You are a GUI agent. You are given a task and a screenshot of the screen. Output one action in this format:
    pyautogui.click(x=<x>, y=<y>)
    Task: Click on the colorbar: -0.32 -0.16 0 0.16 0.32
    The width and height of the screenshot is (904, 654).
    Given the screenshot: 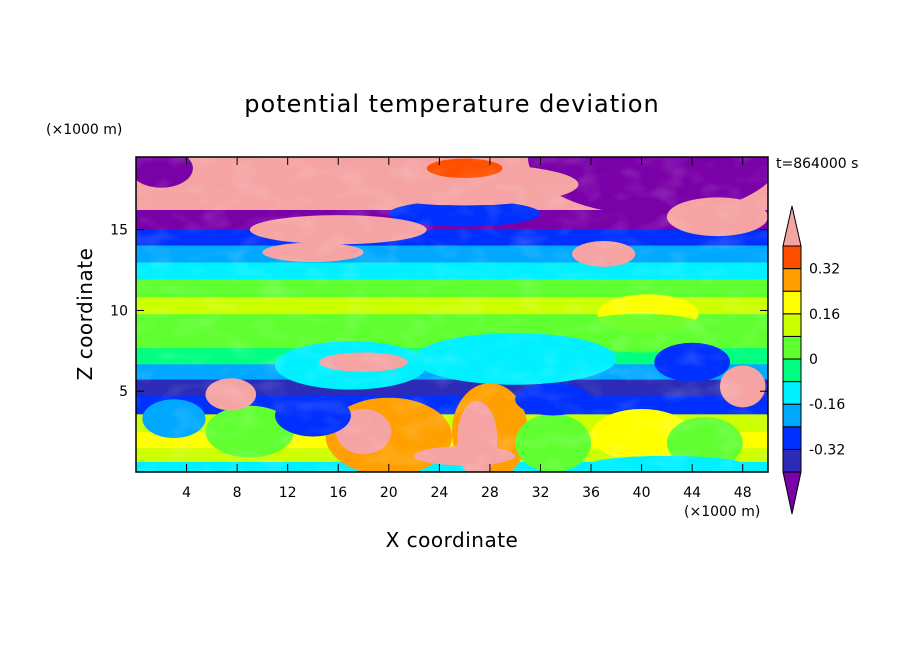 What is the action you would take?
    pyautogui.click(x=813, y=360)
    